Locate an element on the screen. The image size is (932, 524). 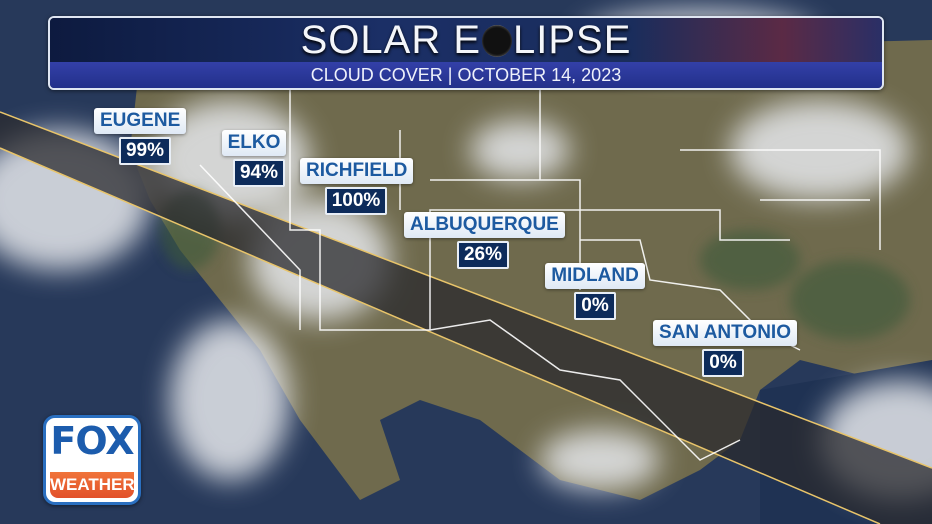
city-name: RICHFIELD is located at coordinates (357, 171).